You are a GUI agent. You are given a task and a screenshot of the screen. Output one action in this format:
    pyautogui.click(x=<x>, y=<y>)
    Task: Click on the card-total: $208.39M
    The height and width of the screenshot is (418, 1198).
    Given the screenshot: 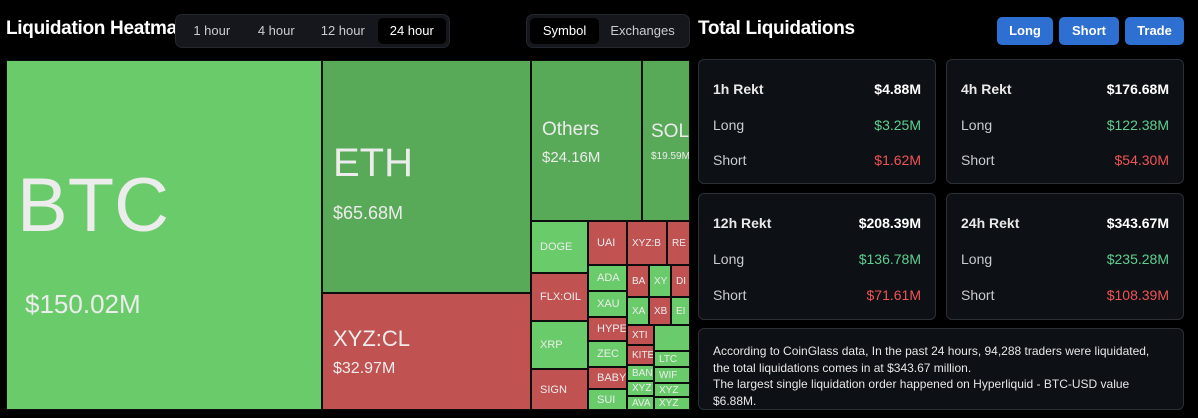 What is the action you would take?
    pyautogui.click(x=889, y=223)
    